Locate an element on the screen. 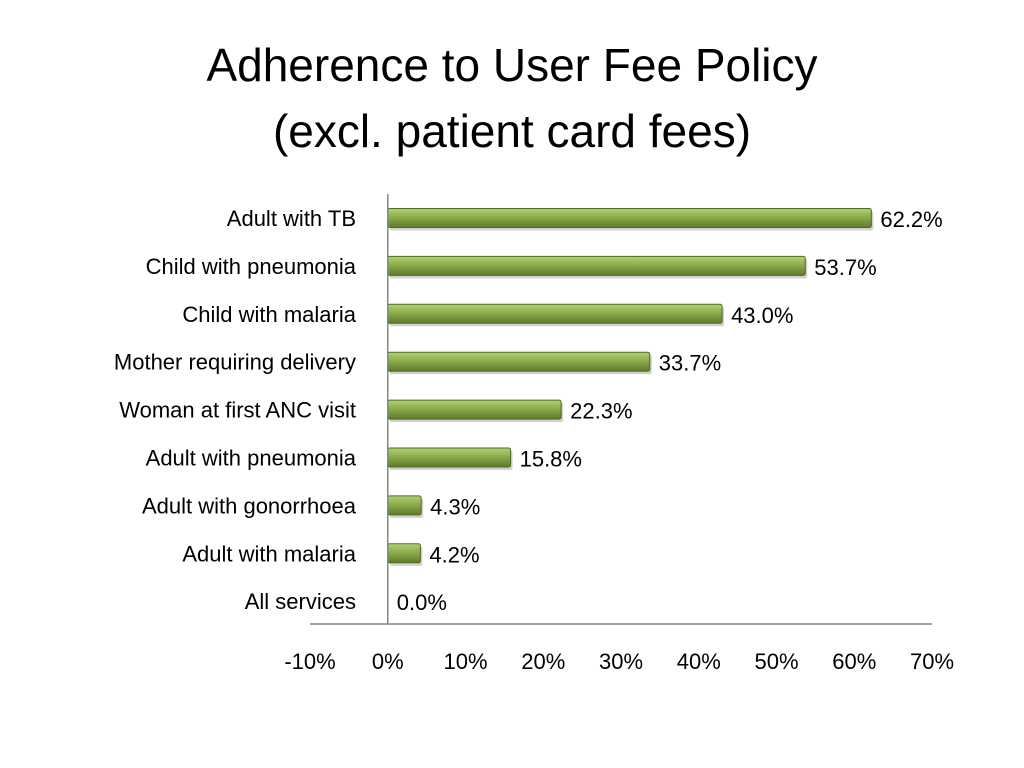 This screenshot has width=1024, height=768. category-label: Adult with TB is located at coordinates (291, 218).